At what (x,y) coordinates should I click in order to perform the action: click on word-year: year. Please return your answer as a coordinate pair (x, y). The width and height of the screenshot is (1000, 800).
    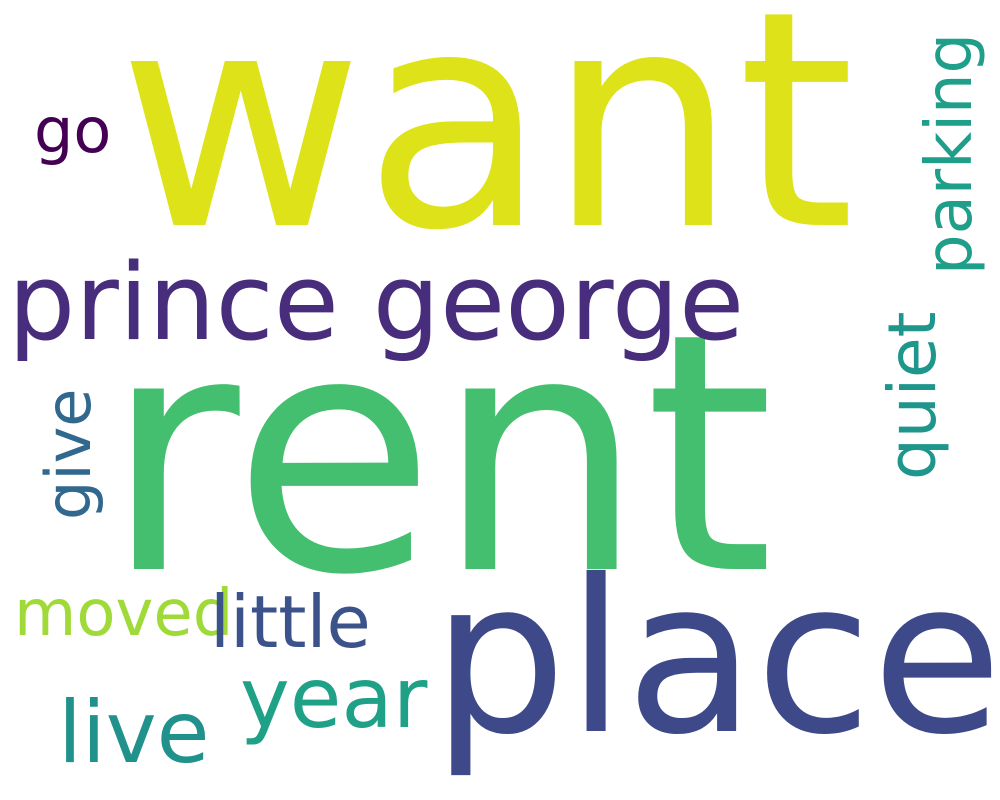
    Looking at the image, I should click on (334, 698).